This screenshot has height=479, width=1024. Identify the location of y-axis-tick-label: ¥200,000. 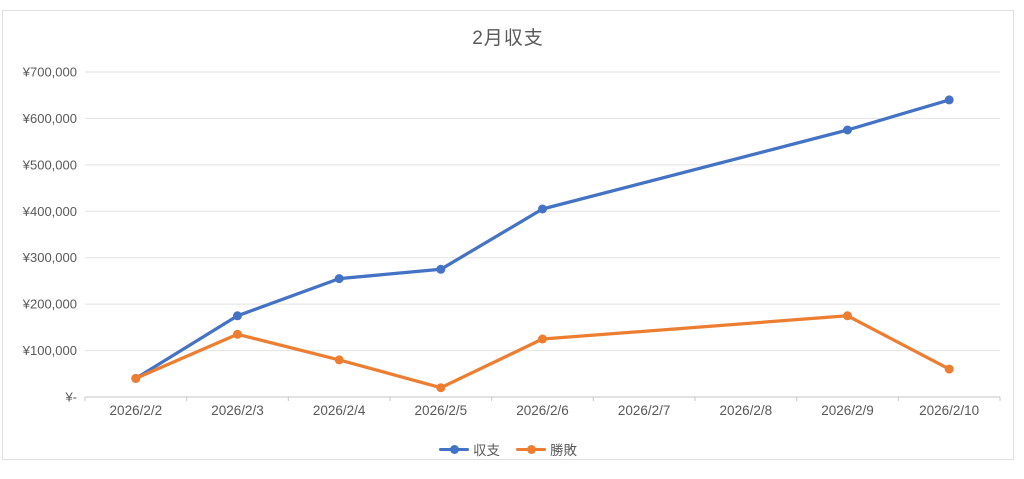
(49, 304).